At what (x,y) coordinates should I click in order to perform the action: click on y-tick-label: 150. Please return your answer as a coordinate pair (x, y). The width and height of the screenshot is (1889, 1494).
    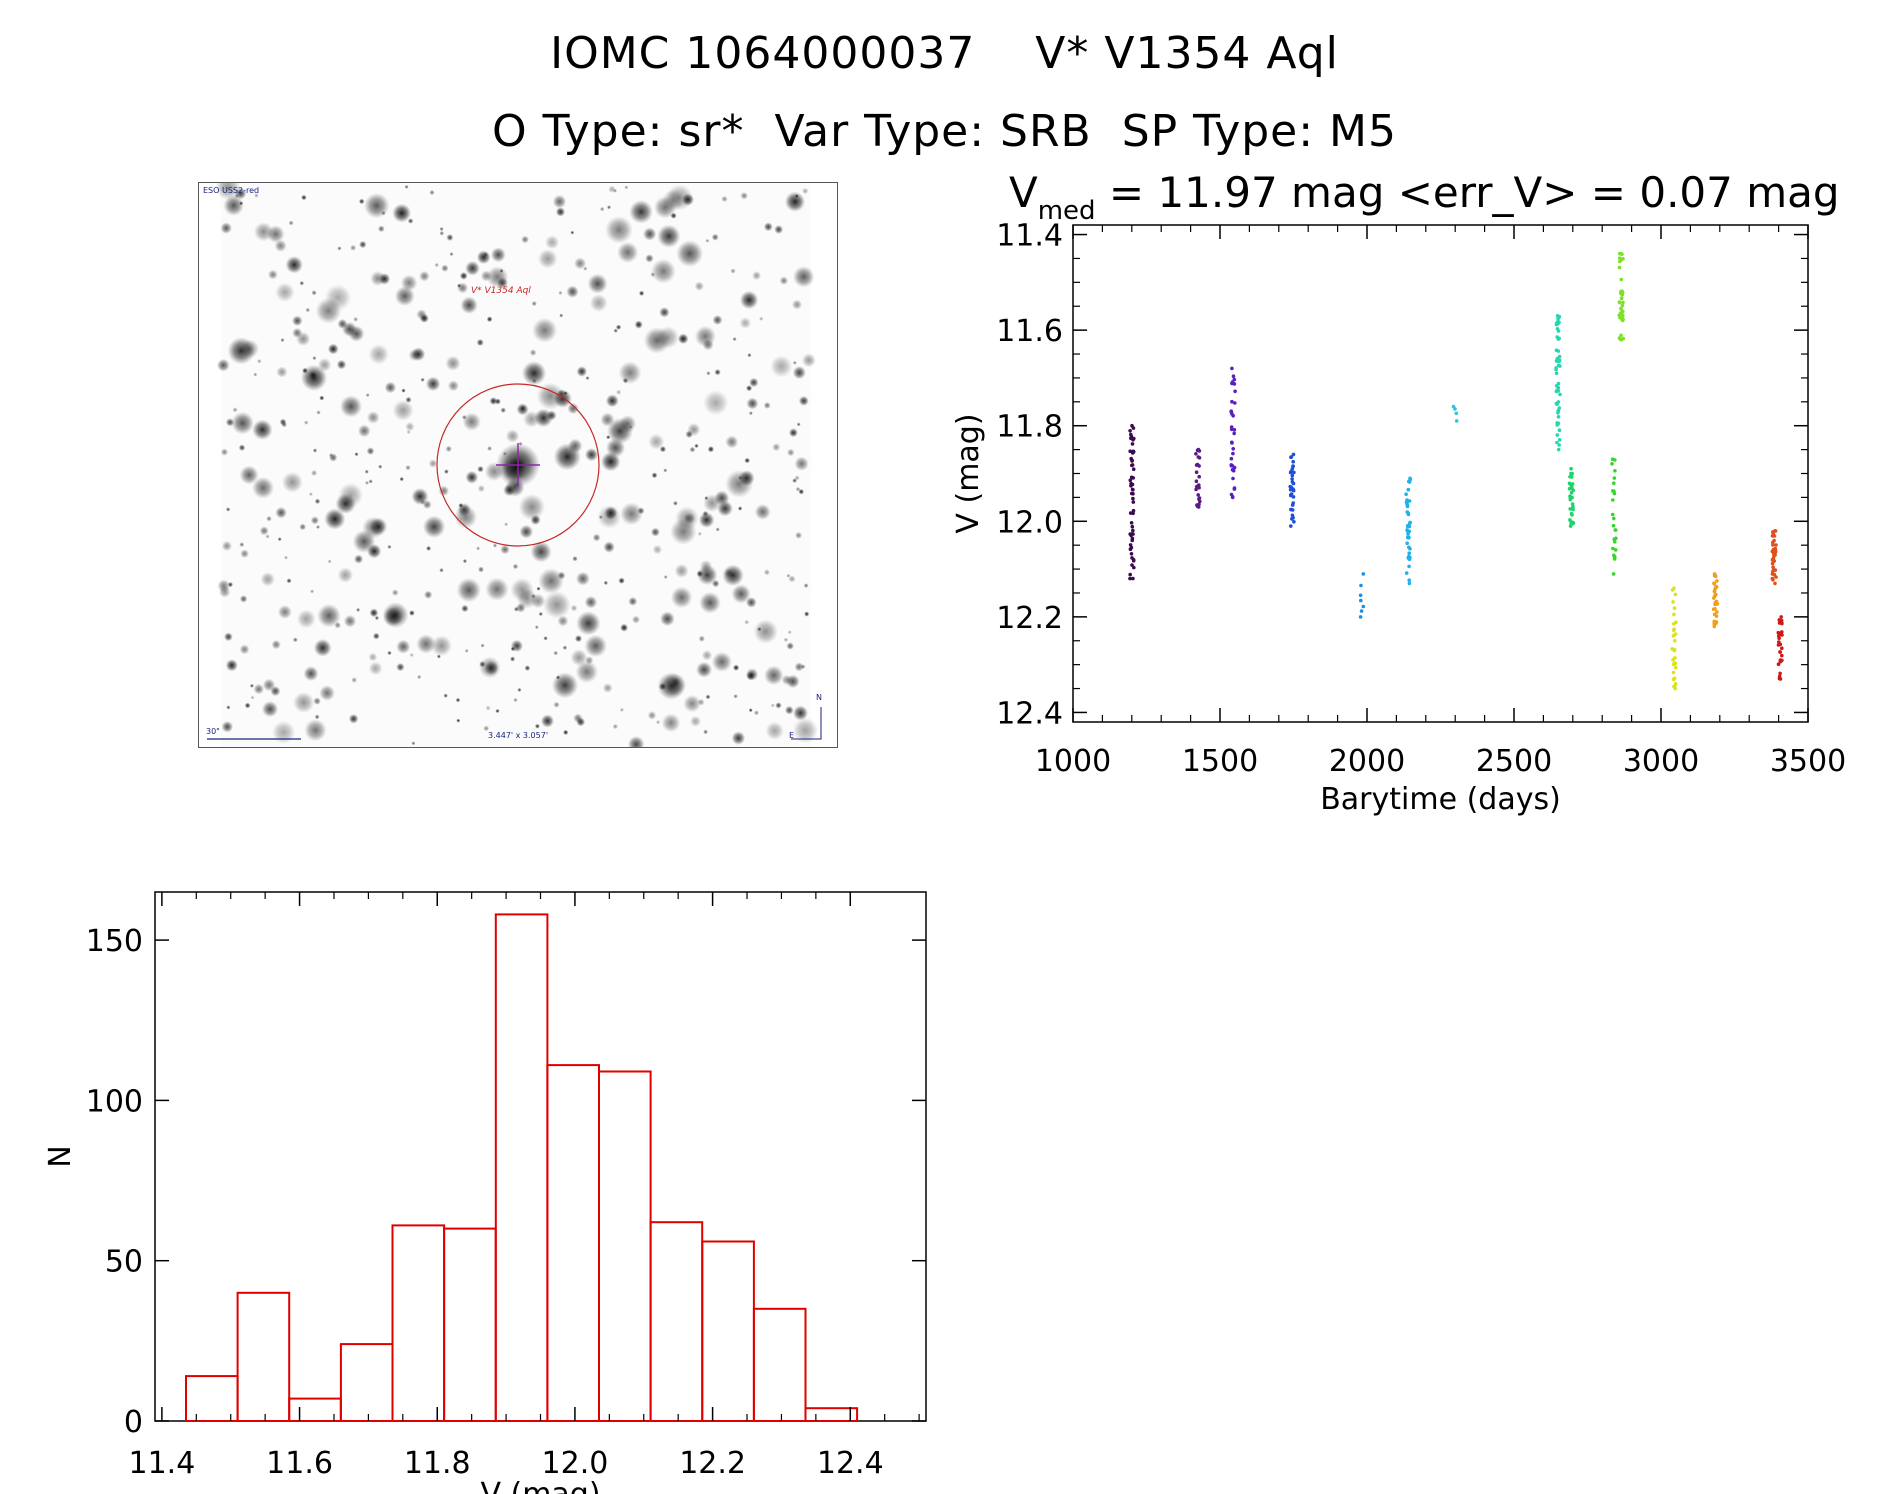
    Looking at the image, I should click on (114, 941).